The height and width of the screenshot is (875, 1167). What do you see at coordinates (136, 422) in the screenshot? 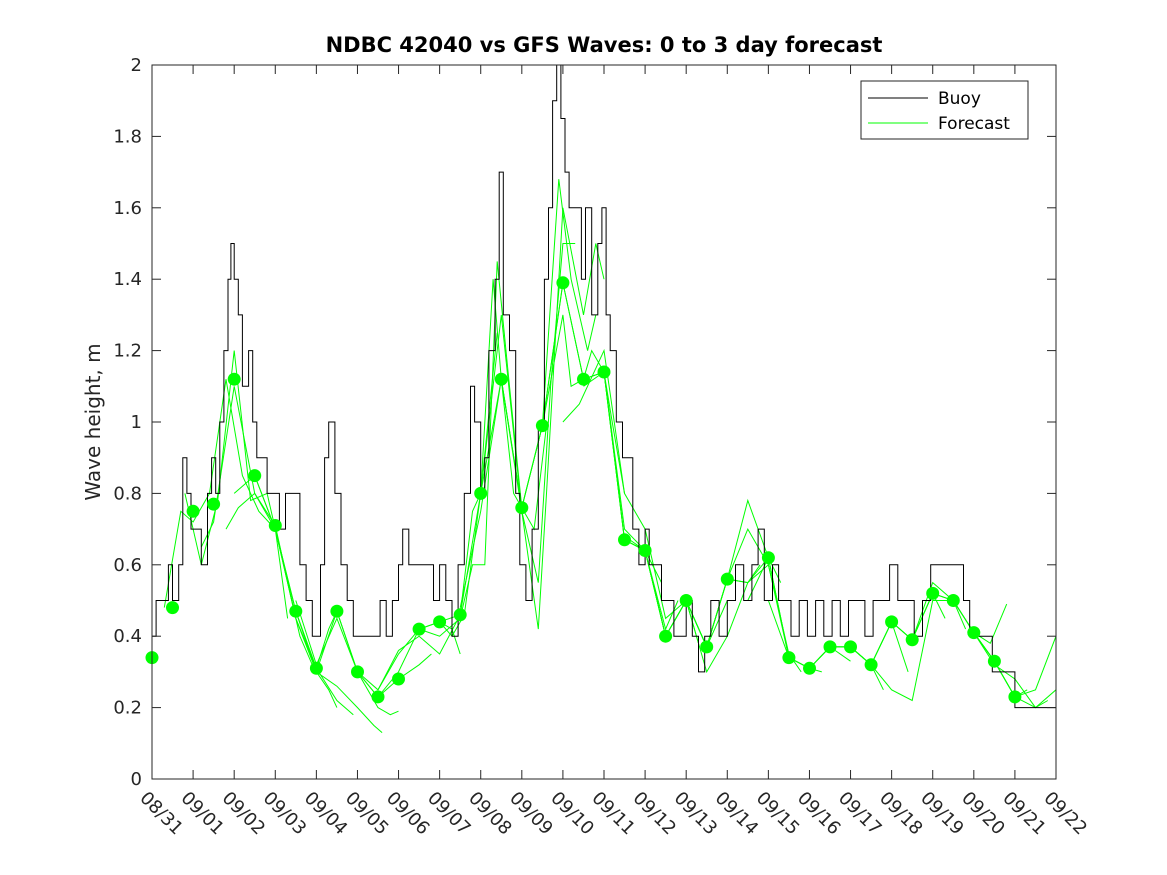
I see `y-tick-label: 1` at bounding box center [136, 422].